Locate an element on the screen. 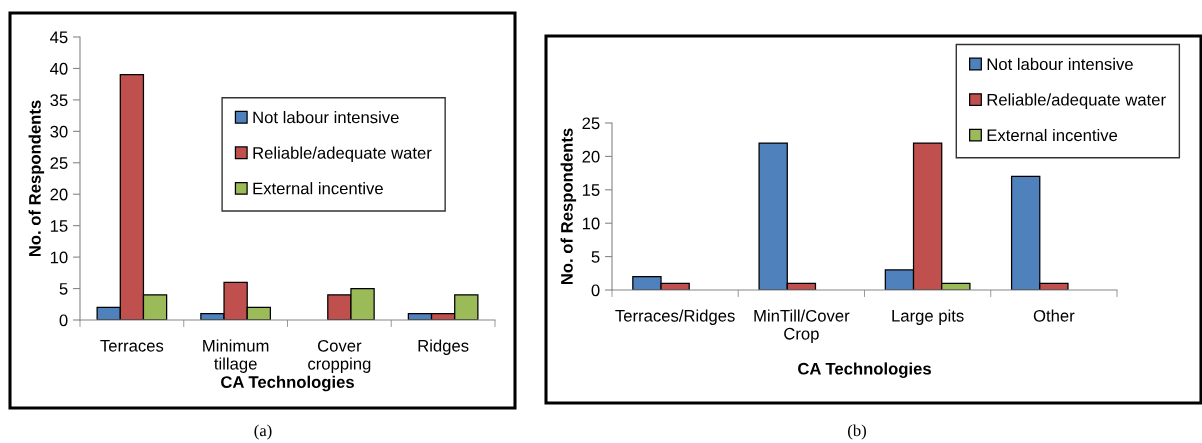 This screenshot has height=443, width=1202. x-tick-label: Other is located at coordinates (1054, 315).